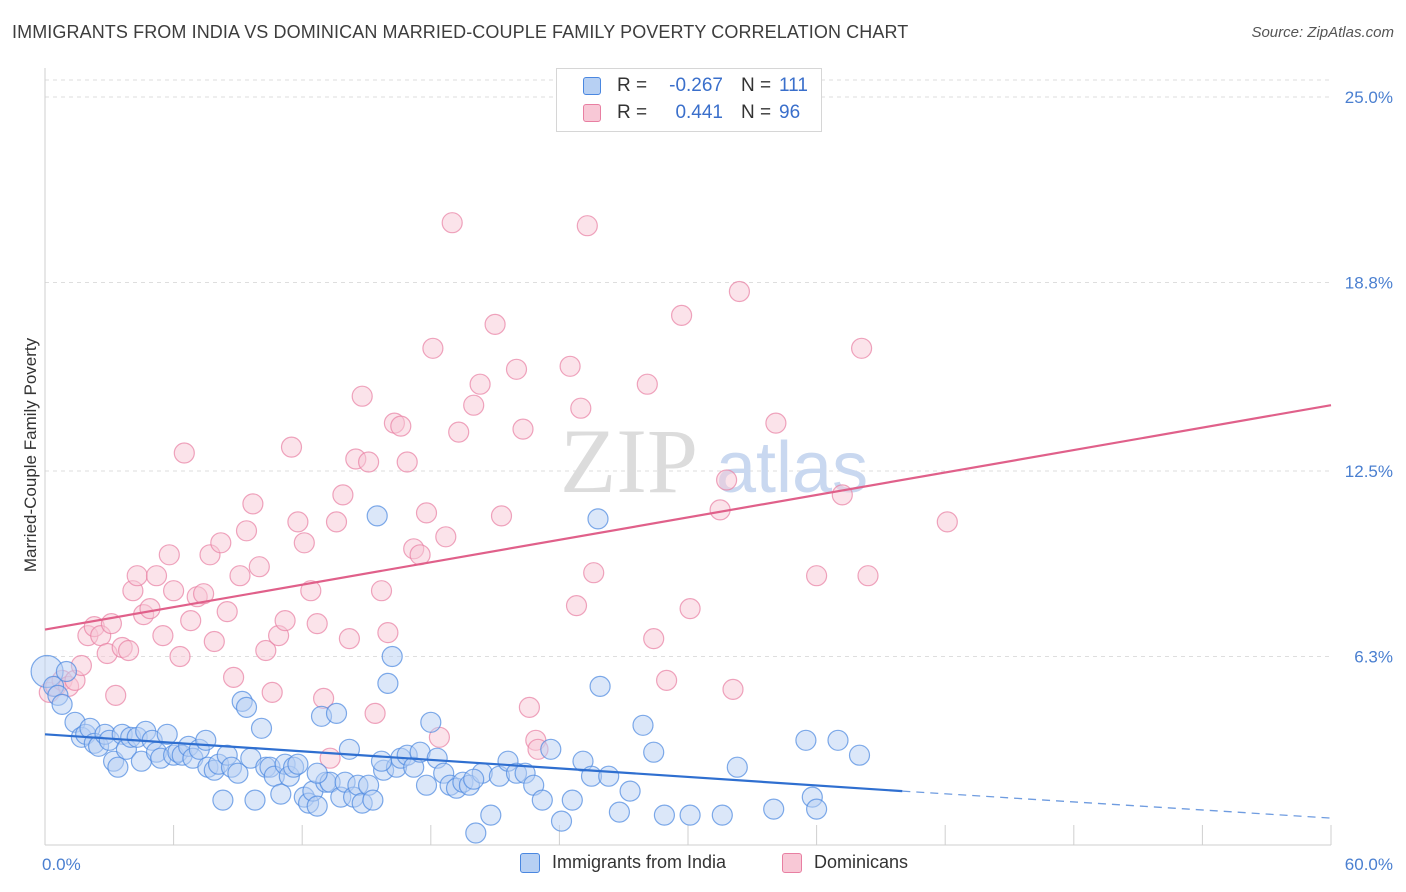 The width and height of the screenshot is (1406, 892). Describe the element at coordinates (632, 112) in the screenshot. I see `legend-r-label: R =` at that location.